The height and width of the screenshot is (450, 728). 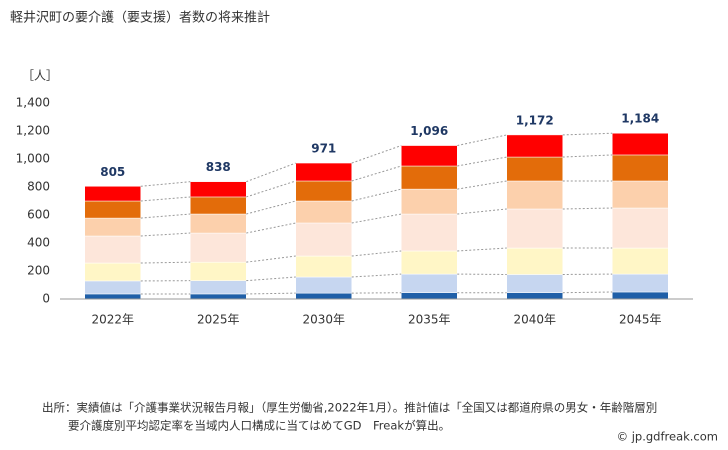 What do you see at coordinates (112, 320) in the screenshot?
I see `x-tick-label: 2022年` at bounding box center [112, 320].